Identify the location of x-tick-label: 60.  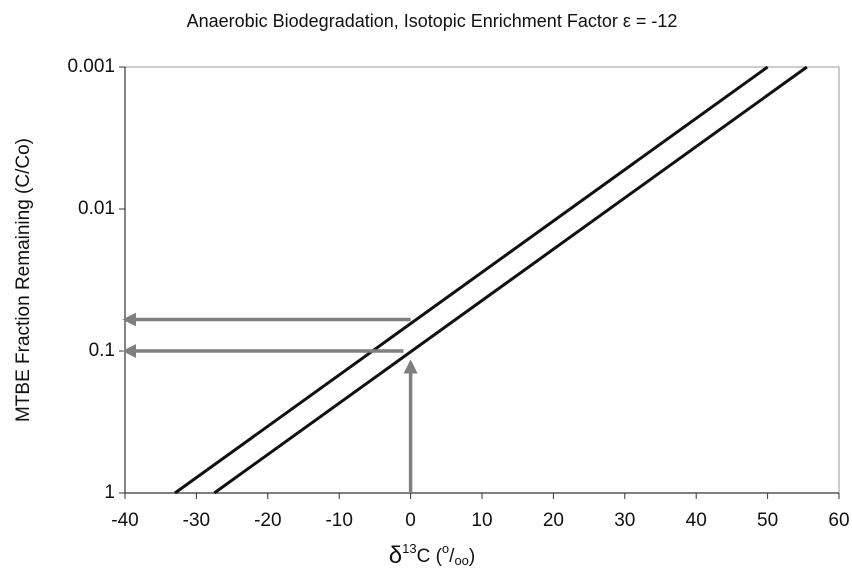
(838, 520).